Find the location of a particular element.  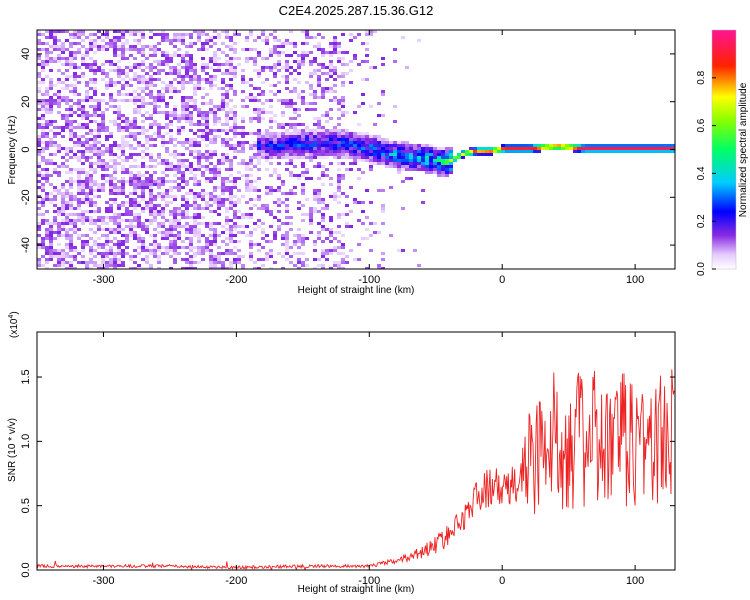

spectrogram-y-tick-label: 20 is located at coordinates (26, 102).